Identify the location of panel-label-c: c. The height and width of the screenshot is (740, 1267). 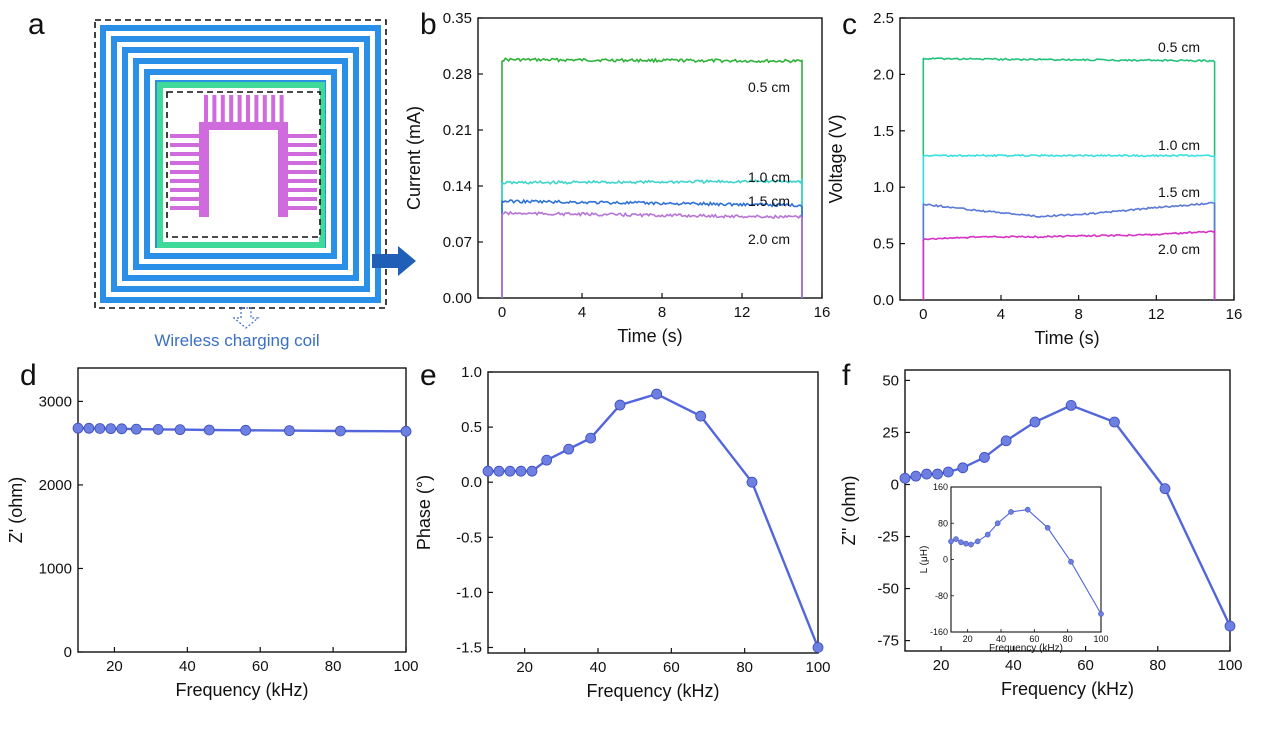
(849, 24).